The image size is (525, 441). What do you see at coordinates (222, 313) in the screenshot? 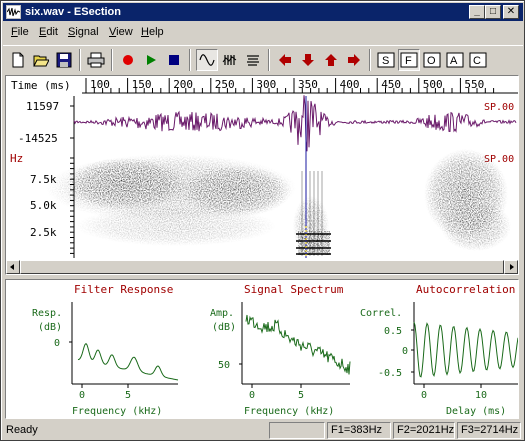
I see `spectrum-ylabel: Amp.` at bounding box center [222, 313].